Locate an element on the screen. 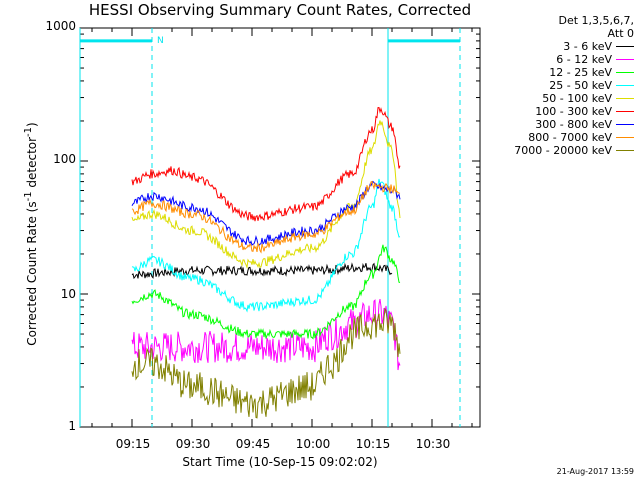 This screenshot has width=640, height=480. legend-text: 7000 - 20000 keV is located at coordinates (563, 150).